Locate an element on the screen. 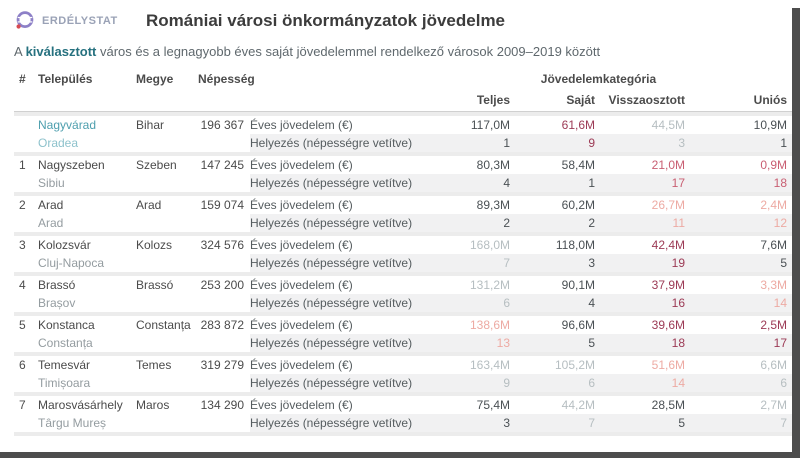 Image resolution: width=800 pixels, height=458 pixels. income-value: 26,7M is located at coordinates (668, 205).